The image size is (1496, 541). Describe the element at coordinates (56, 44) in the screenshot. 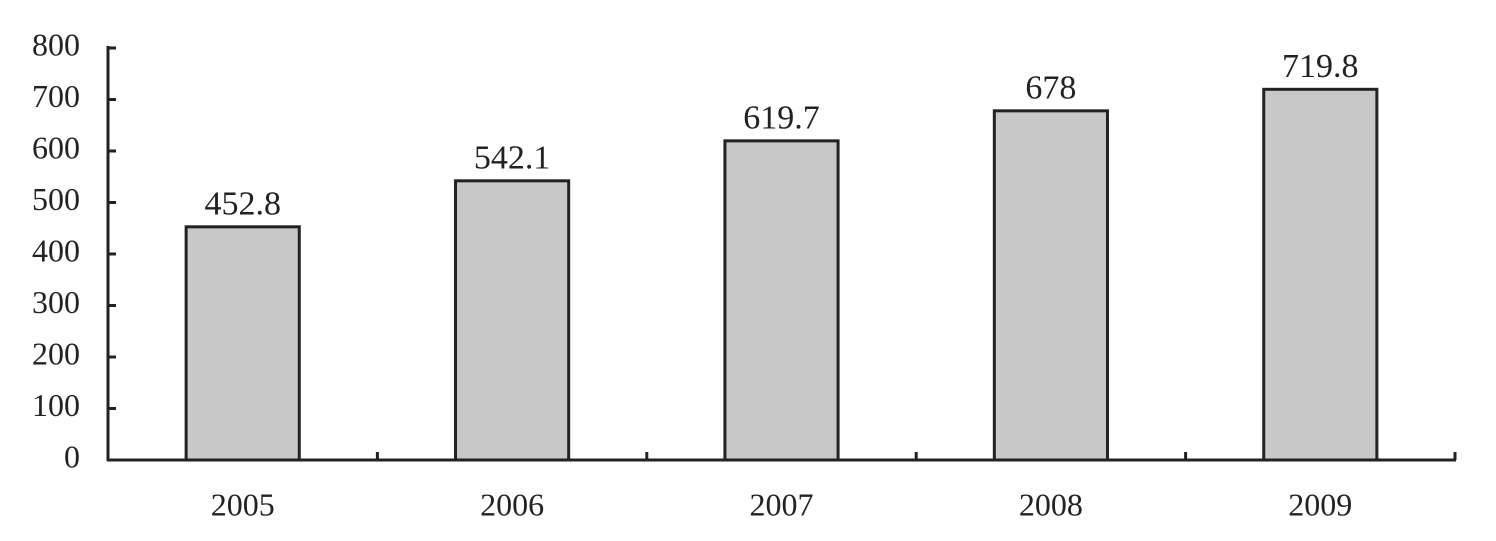

I see `y-tick-label: 800` at that location.